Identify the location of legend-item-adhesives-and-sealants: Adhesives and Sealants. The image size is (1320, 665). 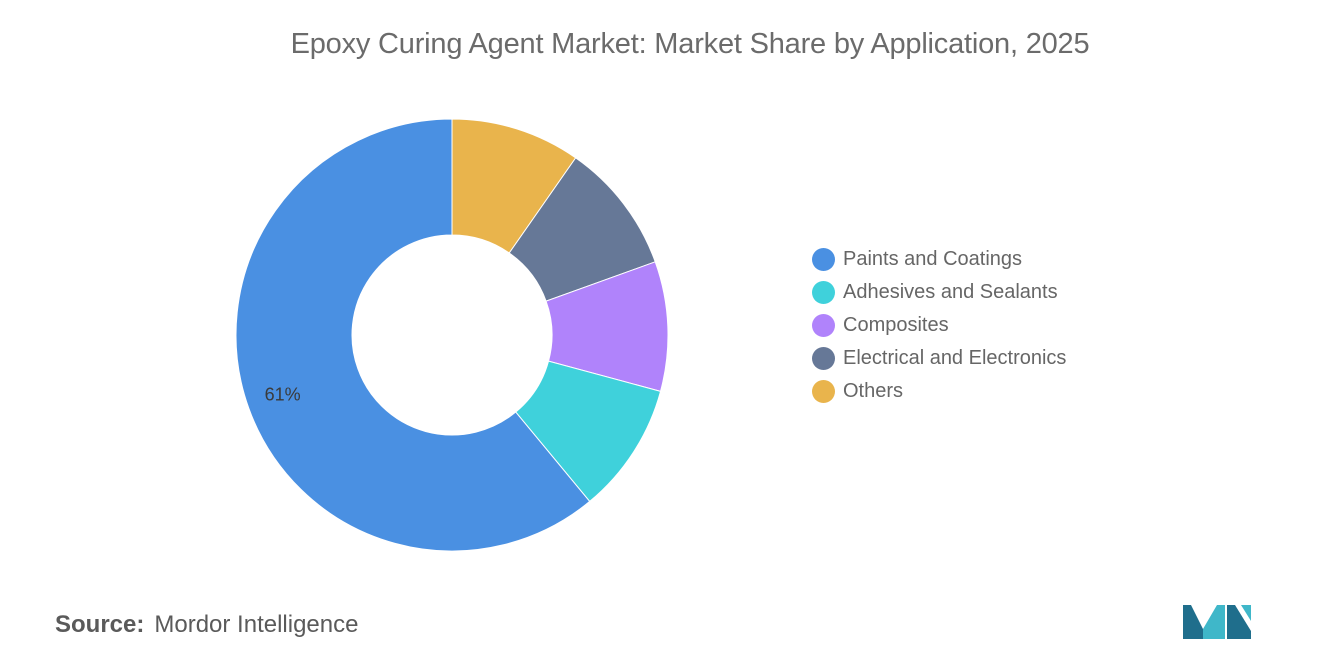
(939, 292).